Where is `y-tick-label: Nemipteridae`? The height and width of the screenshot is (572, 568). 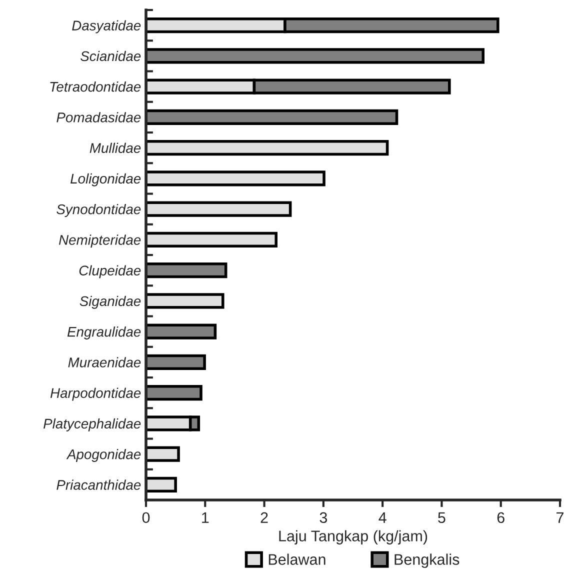 y-tick-label: Nemipteridae is located at coordinates (99, 241).